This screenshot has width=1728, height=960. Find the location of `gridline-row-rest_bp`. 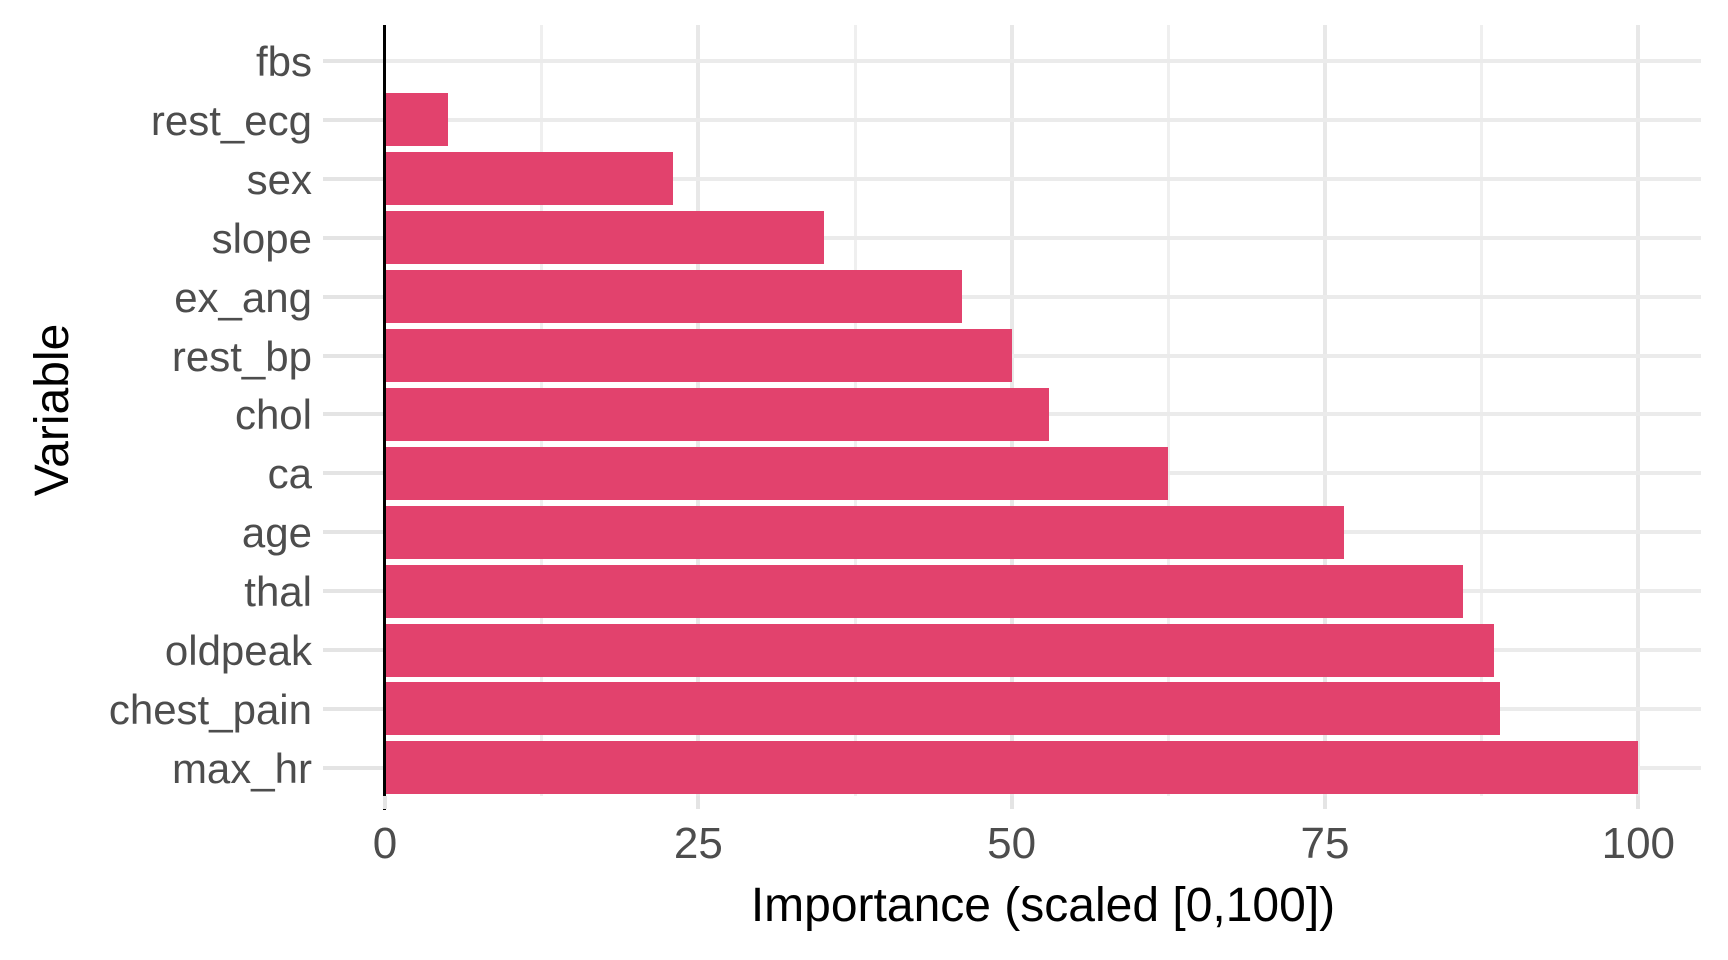

gridline-row-rest_bp is located at coordinates (1043, 355).